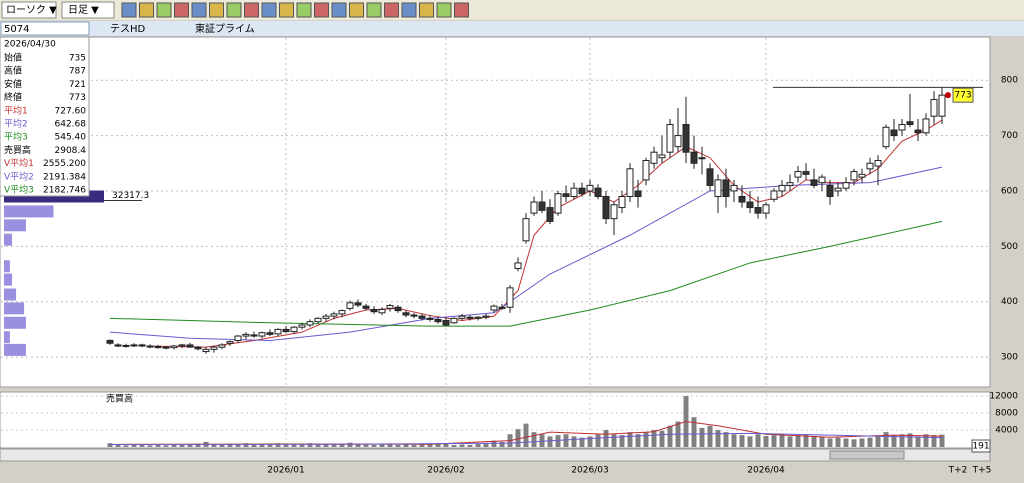 The image size is (1024, 483). I want to click on symbol-name: テスHD, so click(128, 29).